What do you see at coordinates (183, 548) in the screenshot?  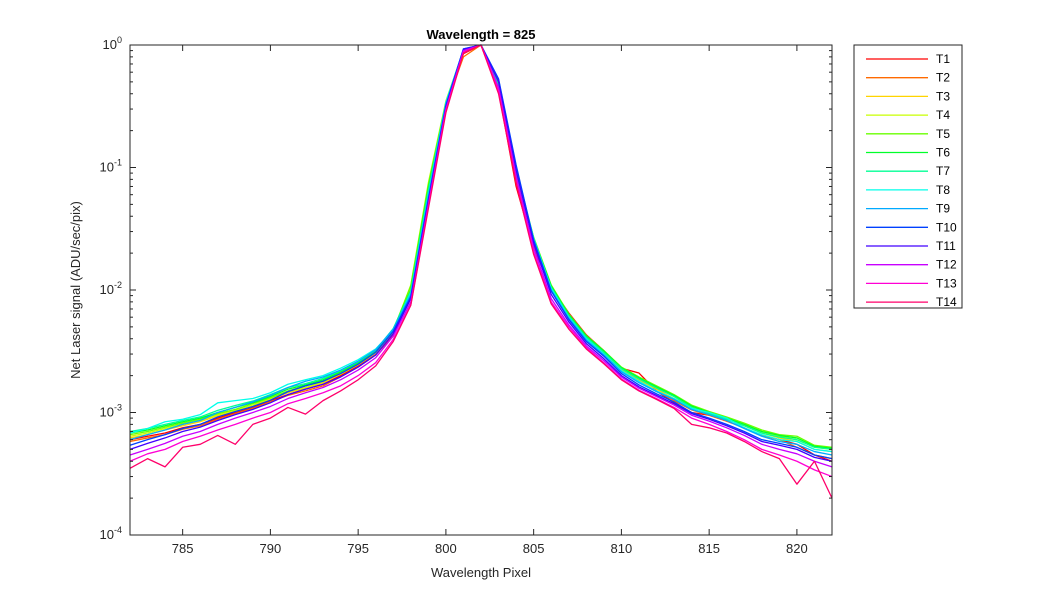 I see `x-tick-label: 785` at bounding box center [183, 548].